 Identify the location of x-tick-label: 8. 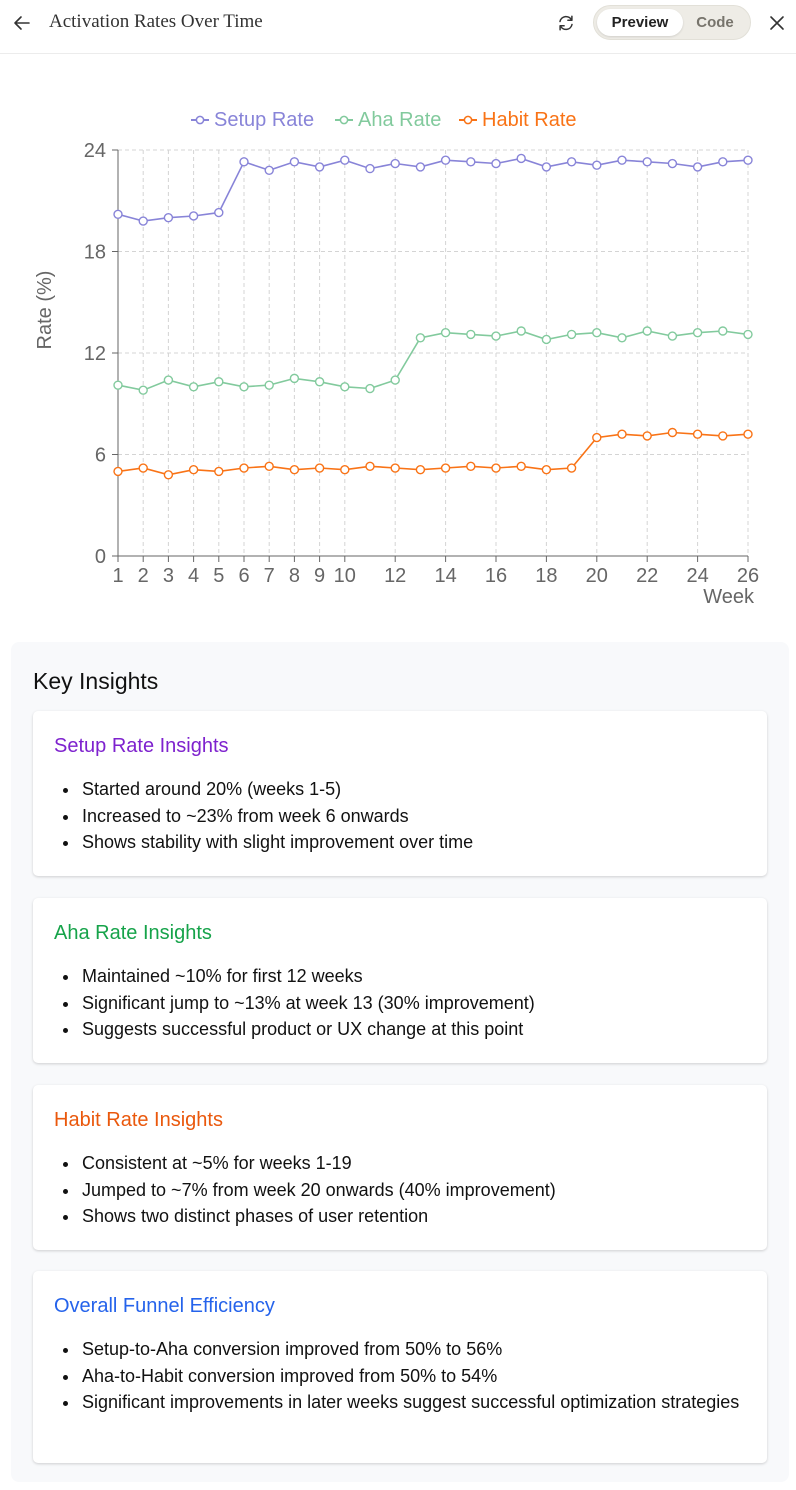
(294, 576).